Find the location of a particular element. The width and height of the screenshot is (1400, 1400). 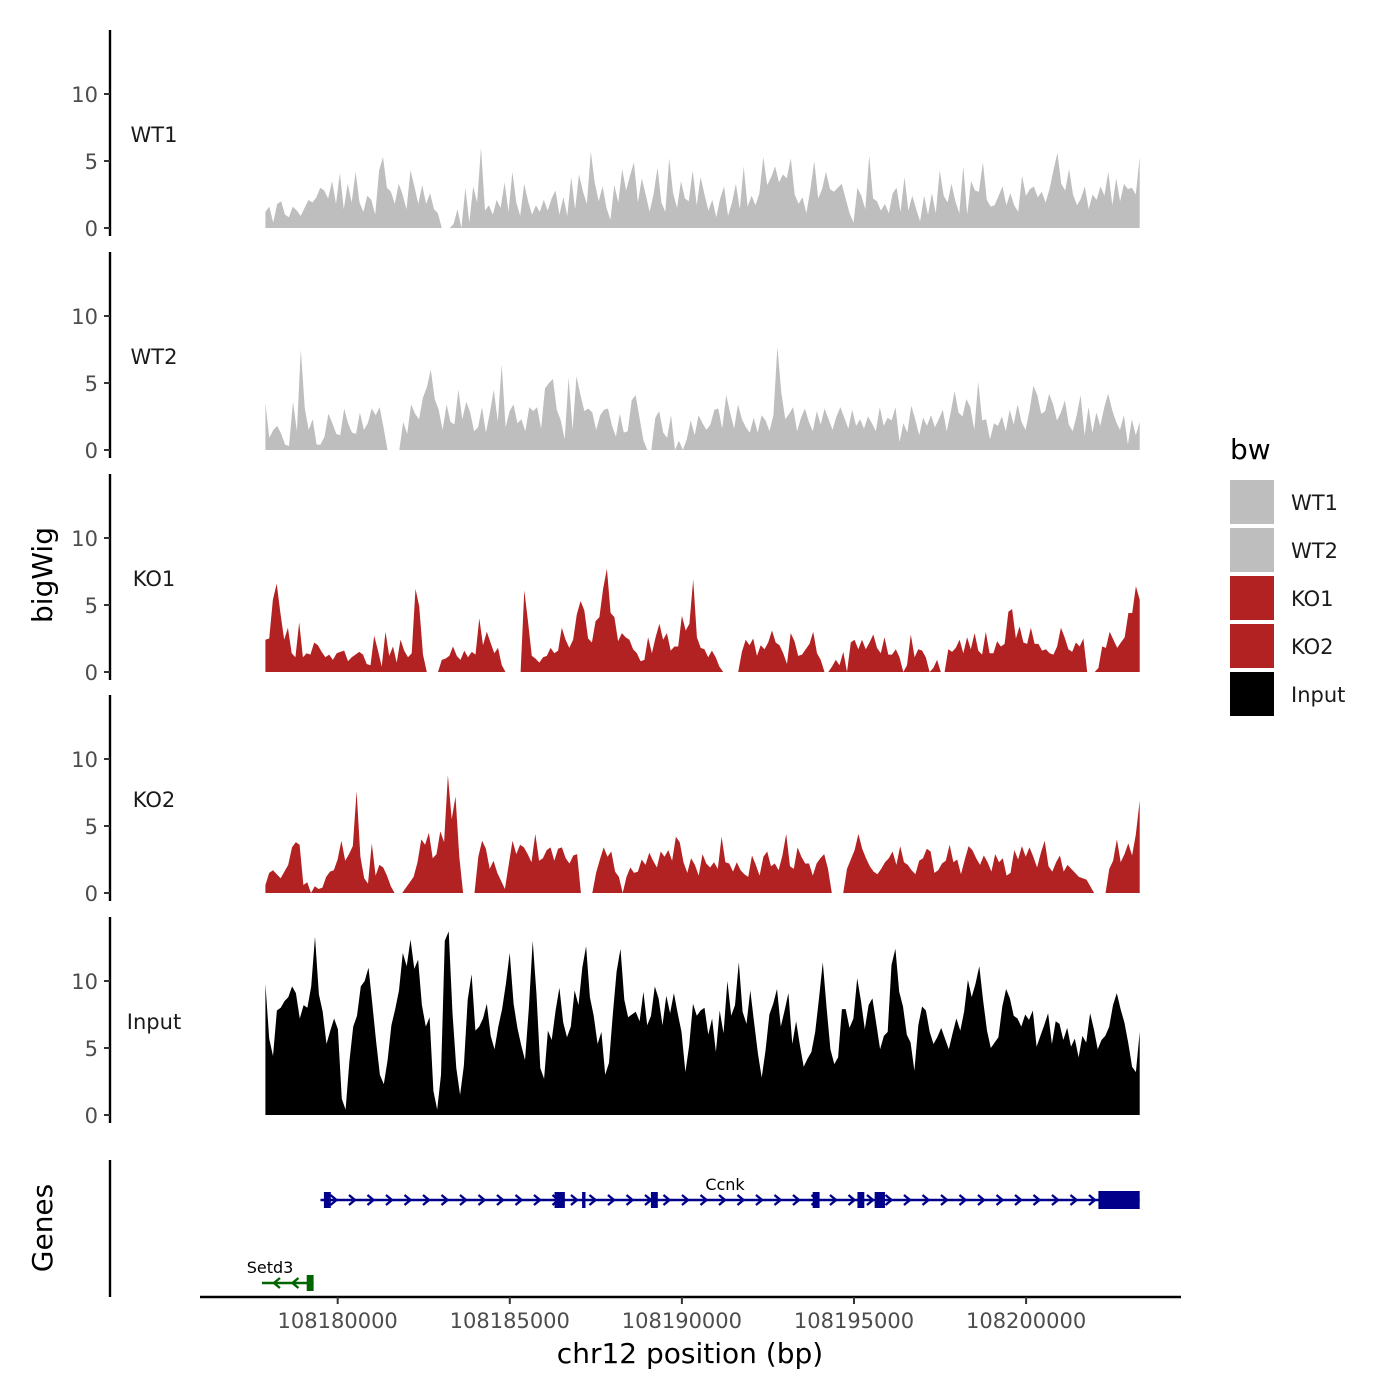

coverage-area-input is located at coordinates (702, 1023).